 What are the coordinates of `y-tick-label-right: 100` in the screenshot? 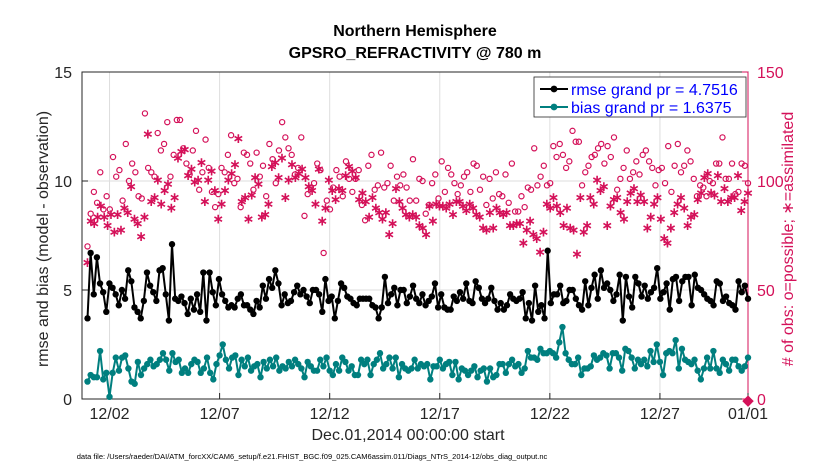 It's located at (770, 182).